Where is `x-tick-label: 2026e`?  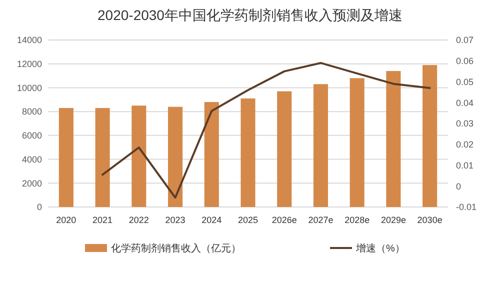
x-tick-label: 2026e is located at coordinates (284, 220).